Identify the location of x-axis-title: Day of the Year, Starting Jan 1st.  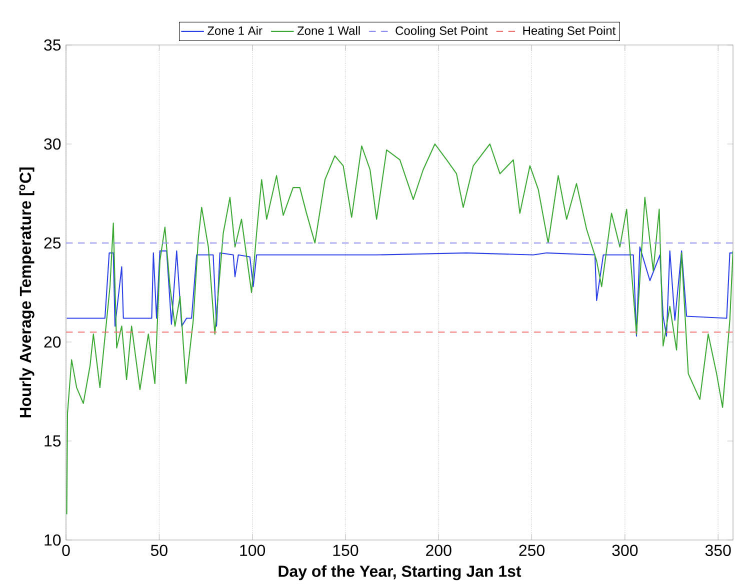
(400, 572).